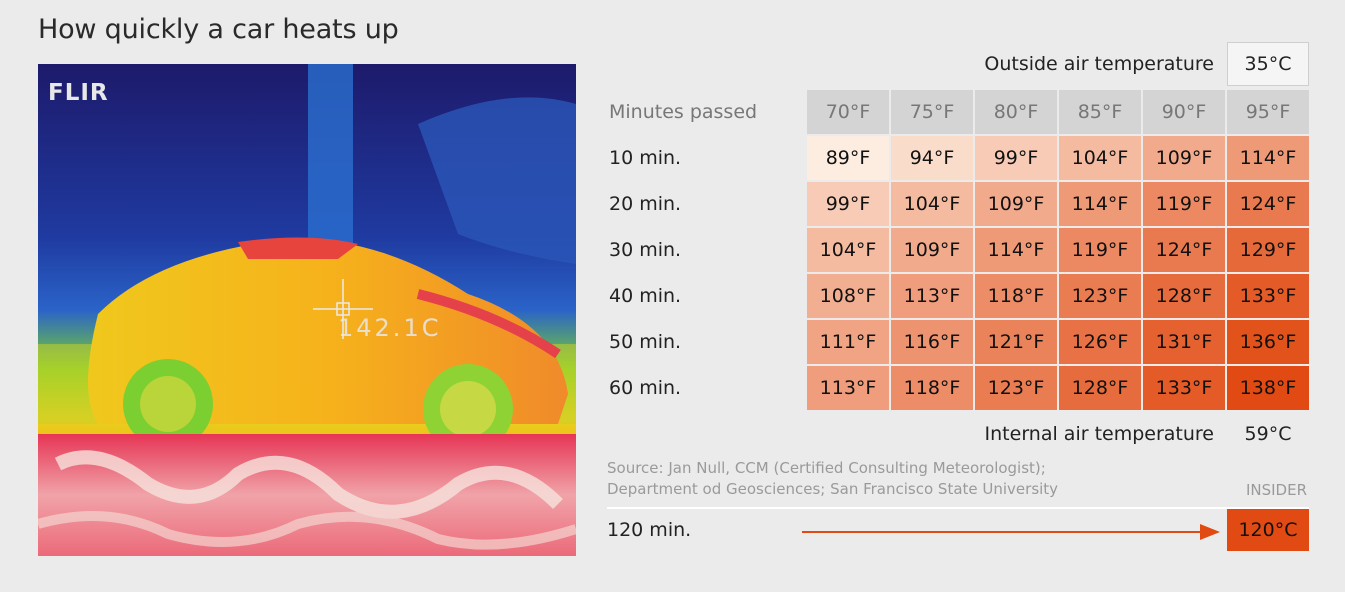  I want to click on flir-logo: FLIR, so click(78, 93).